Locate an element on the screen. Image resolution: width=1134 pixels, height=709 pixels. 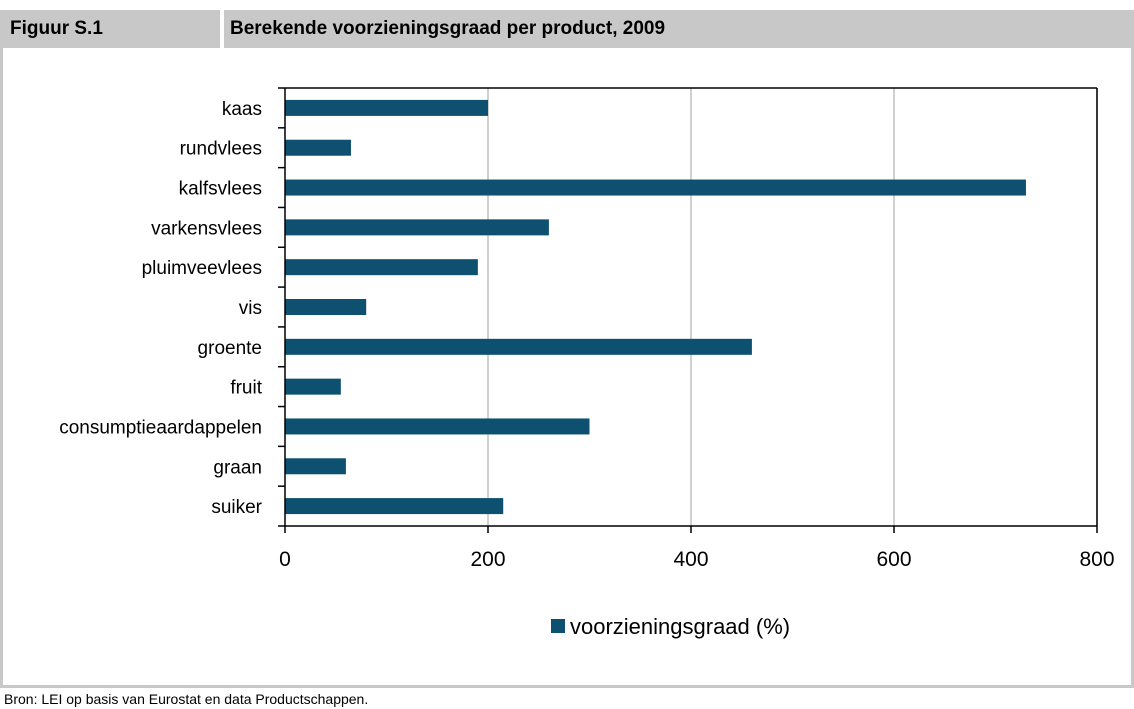
category-label-pluimveevlees: pluimveevlees is located at coordinates (202, 268).